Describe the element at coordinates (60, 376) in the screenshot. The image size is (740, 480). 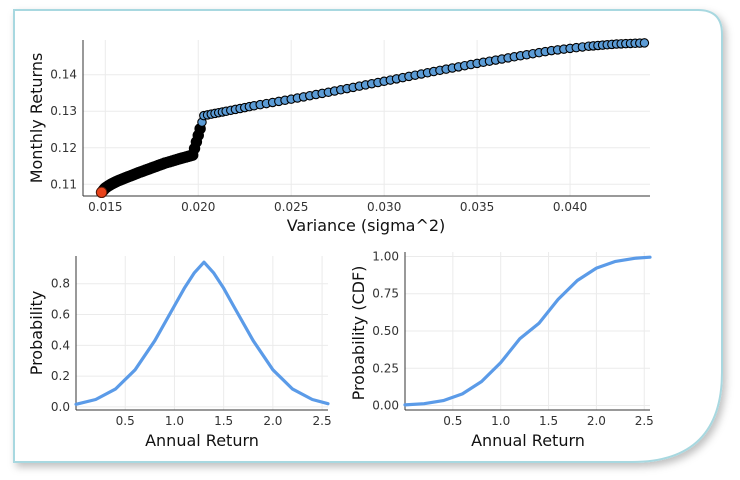
I see `y-tick-label: 0.2` at that location.